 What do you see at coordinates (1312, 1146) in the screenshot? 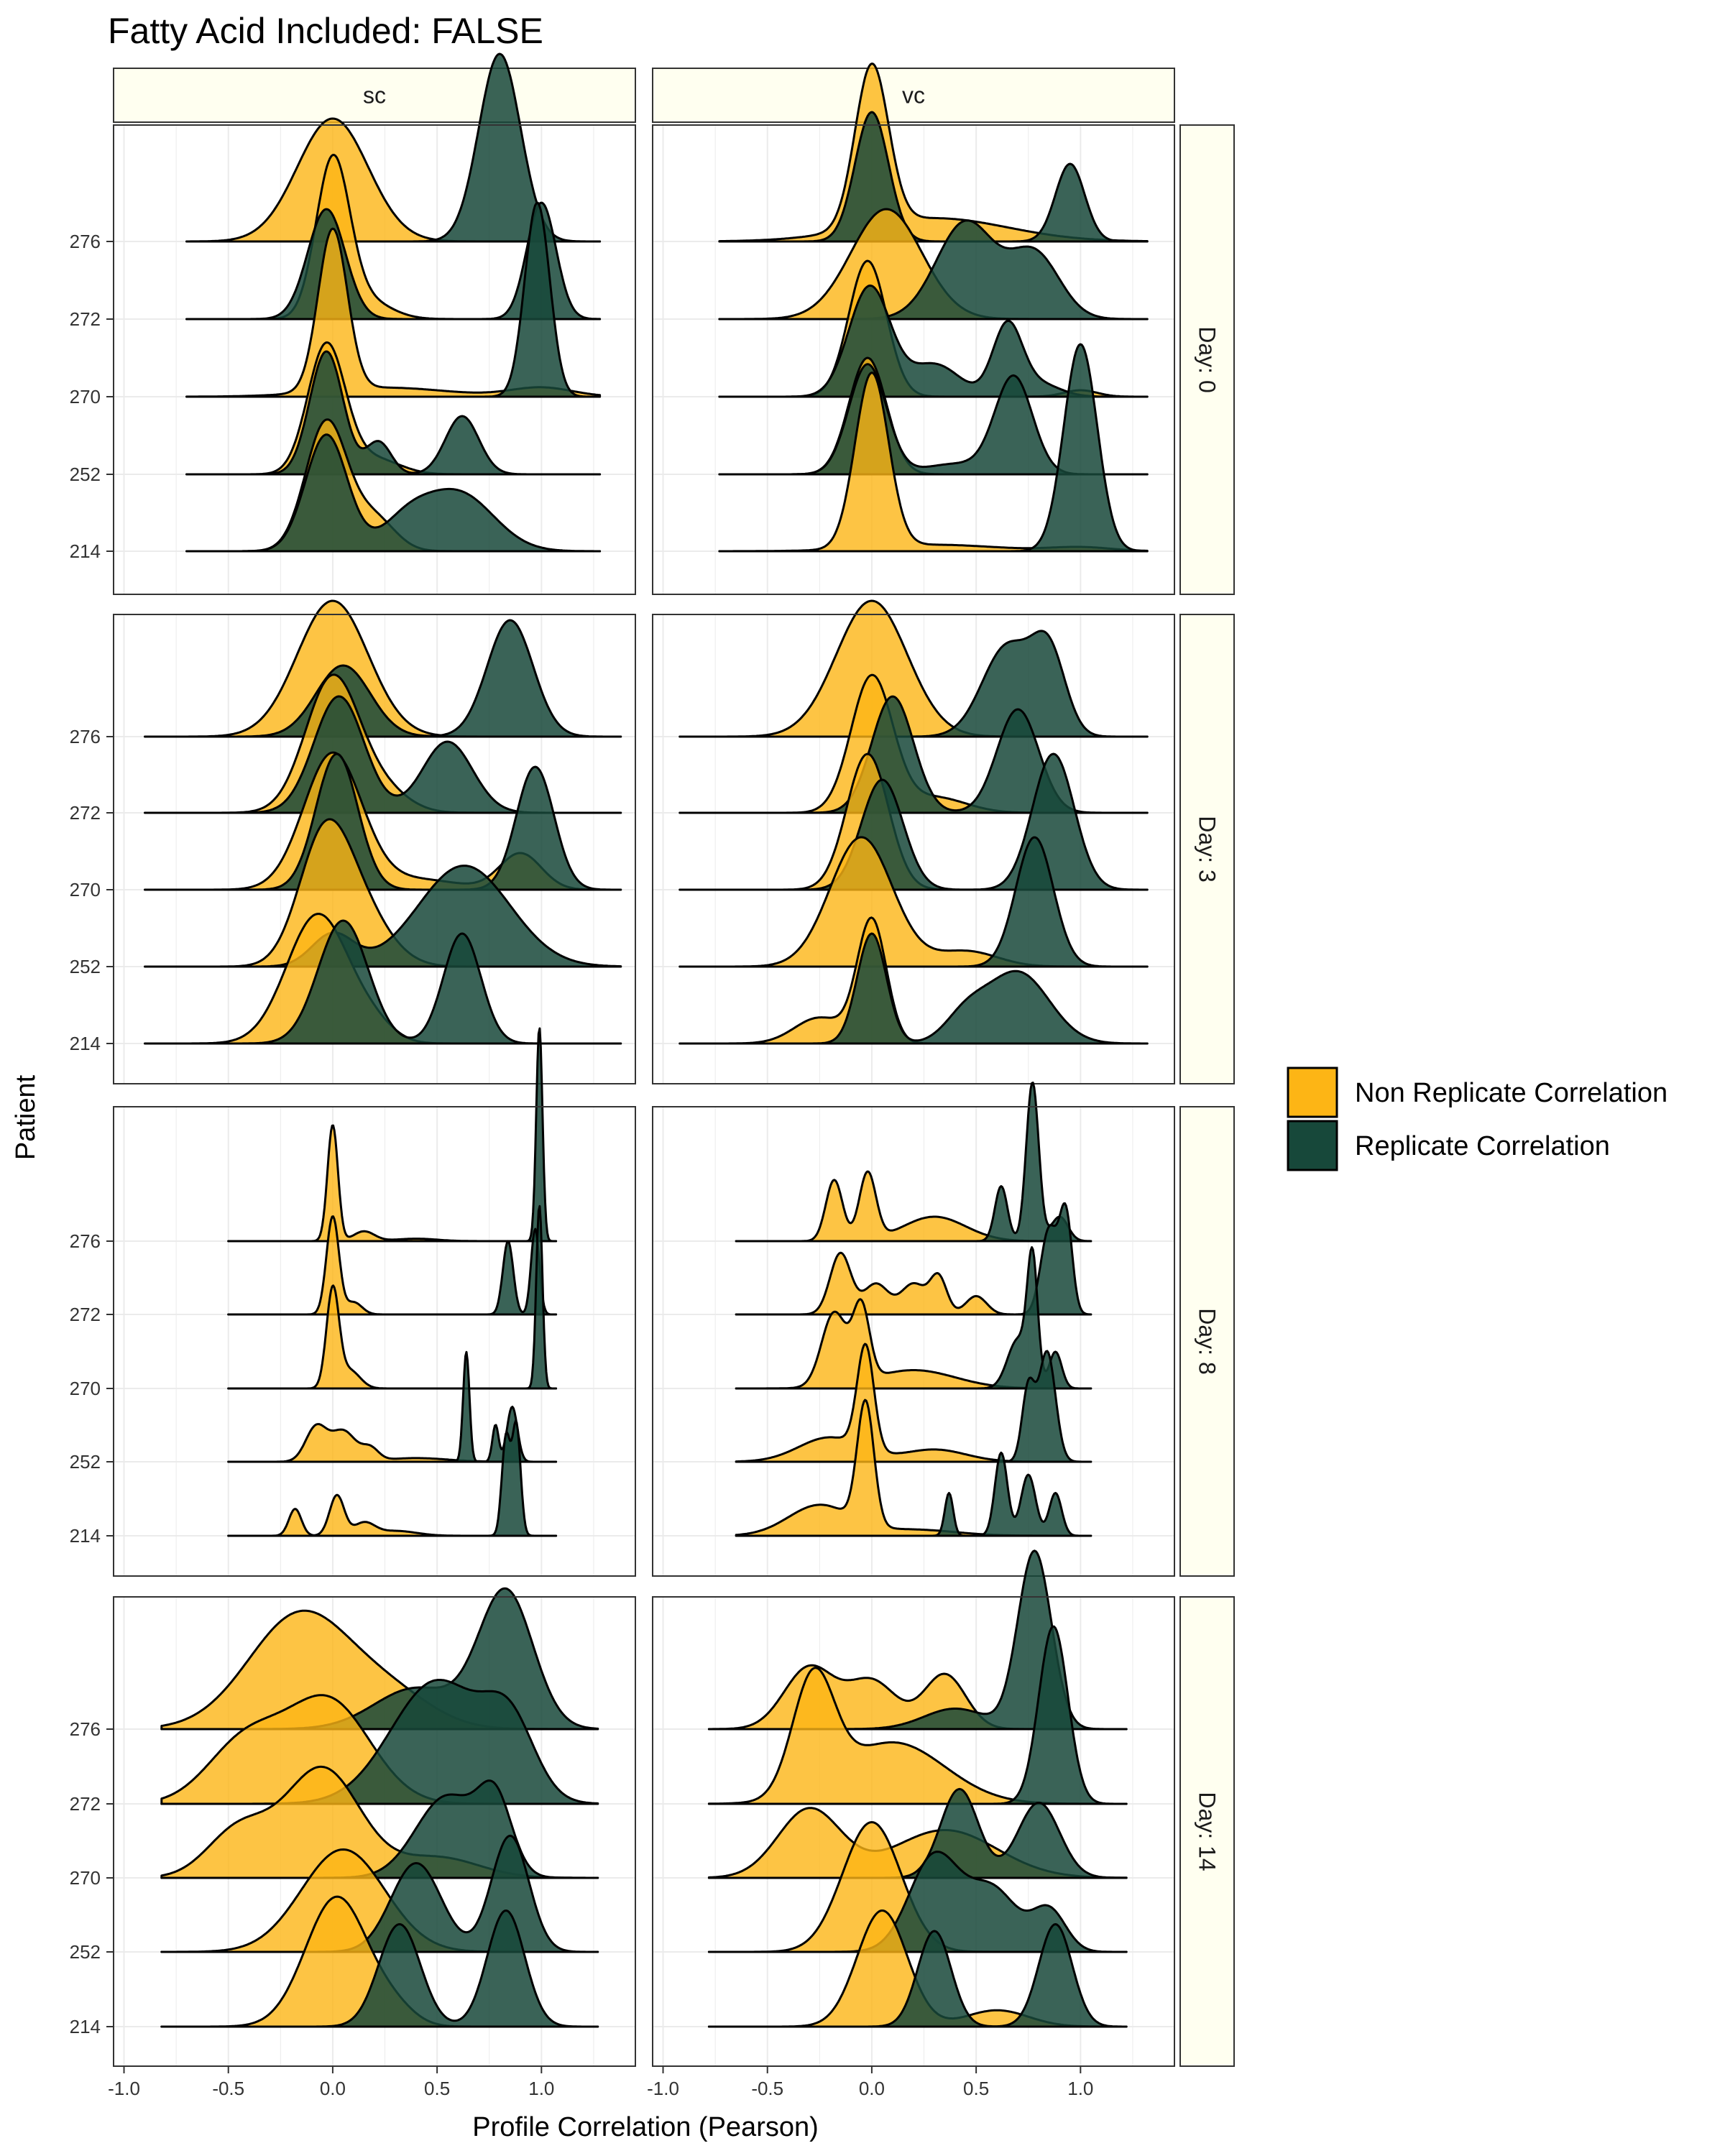
I see `legend-swatch-replicate` at bounding box center [1312, 1146].